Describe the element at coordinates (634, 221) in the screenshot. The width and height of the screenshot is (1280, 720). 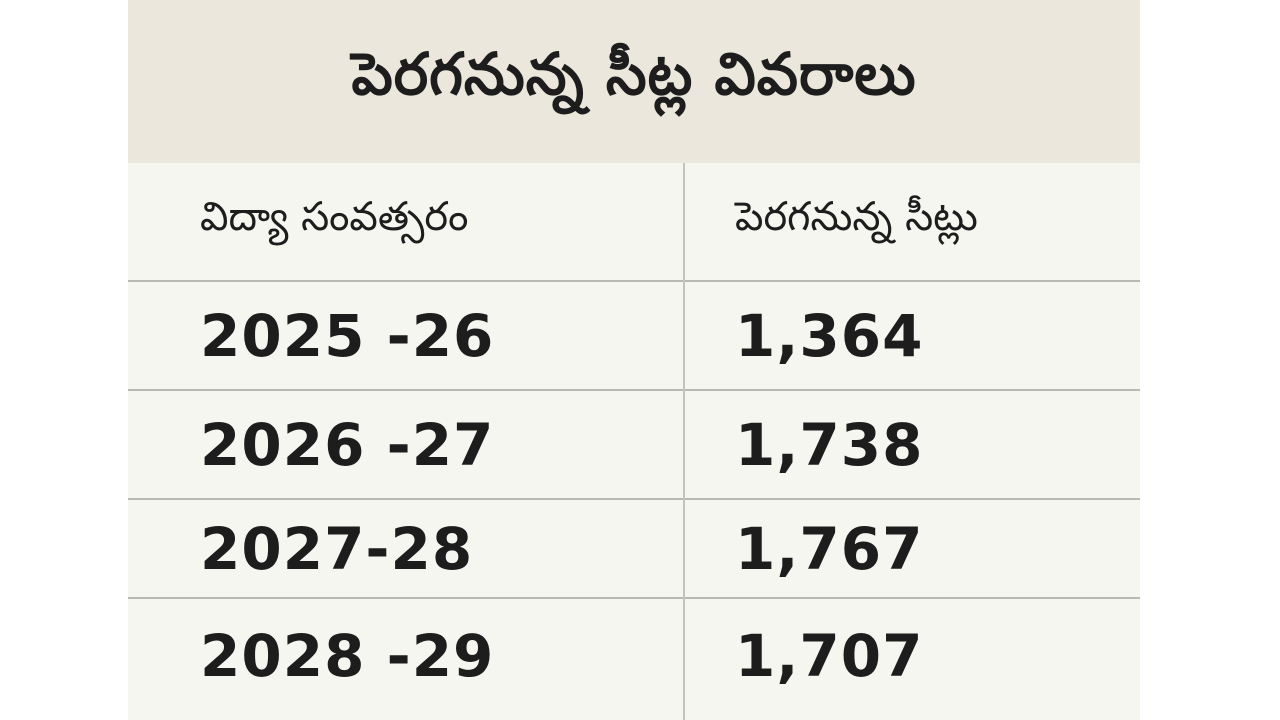
I see `table-header-row: విద్యా సంవత్సరం పెరగనున్న సీట్లు` at that location.